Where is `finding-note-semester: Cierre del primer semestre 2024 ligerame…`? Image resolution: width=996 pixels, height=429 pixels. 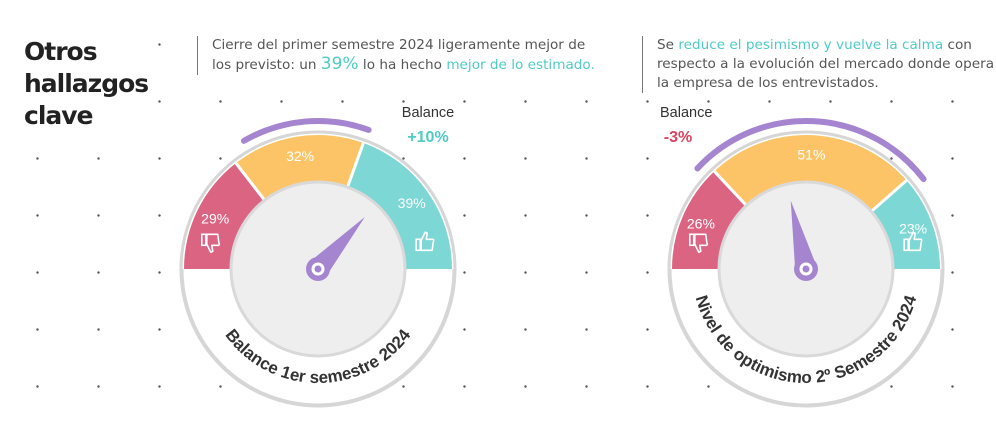
finding-note-semester: Cierre del primer semestre 2024 ligerame… is located at coordinates (402, 55).